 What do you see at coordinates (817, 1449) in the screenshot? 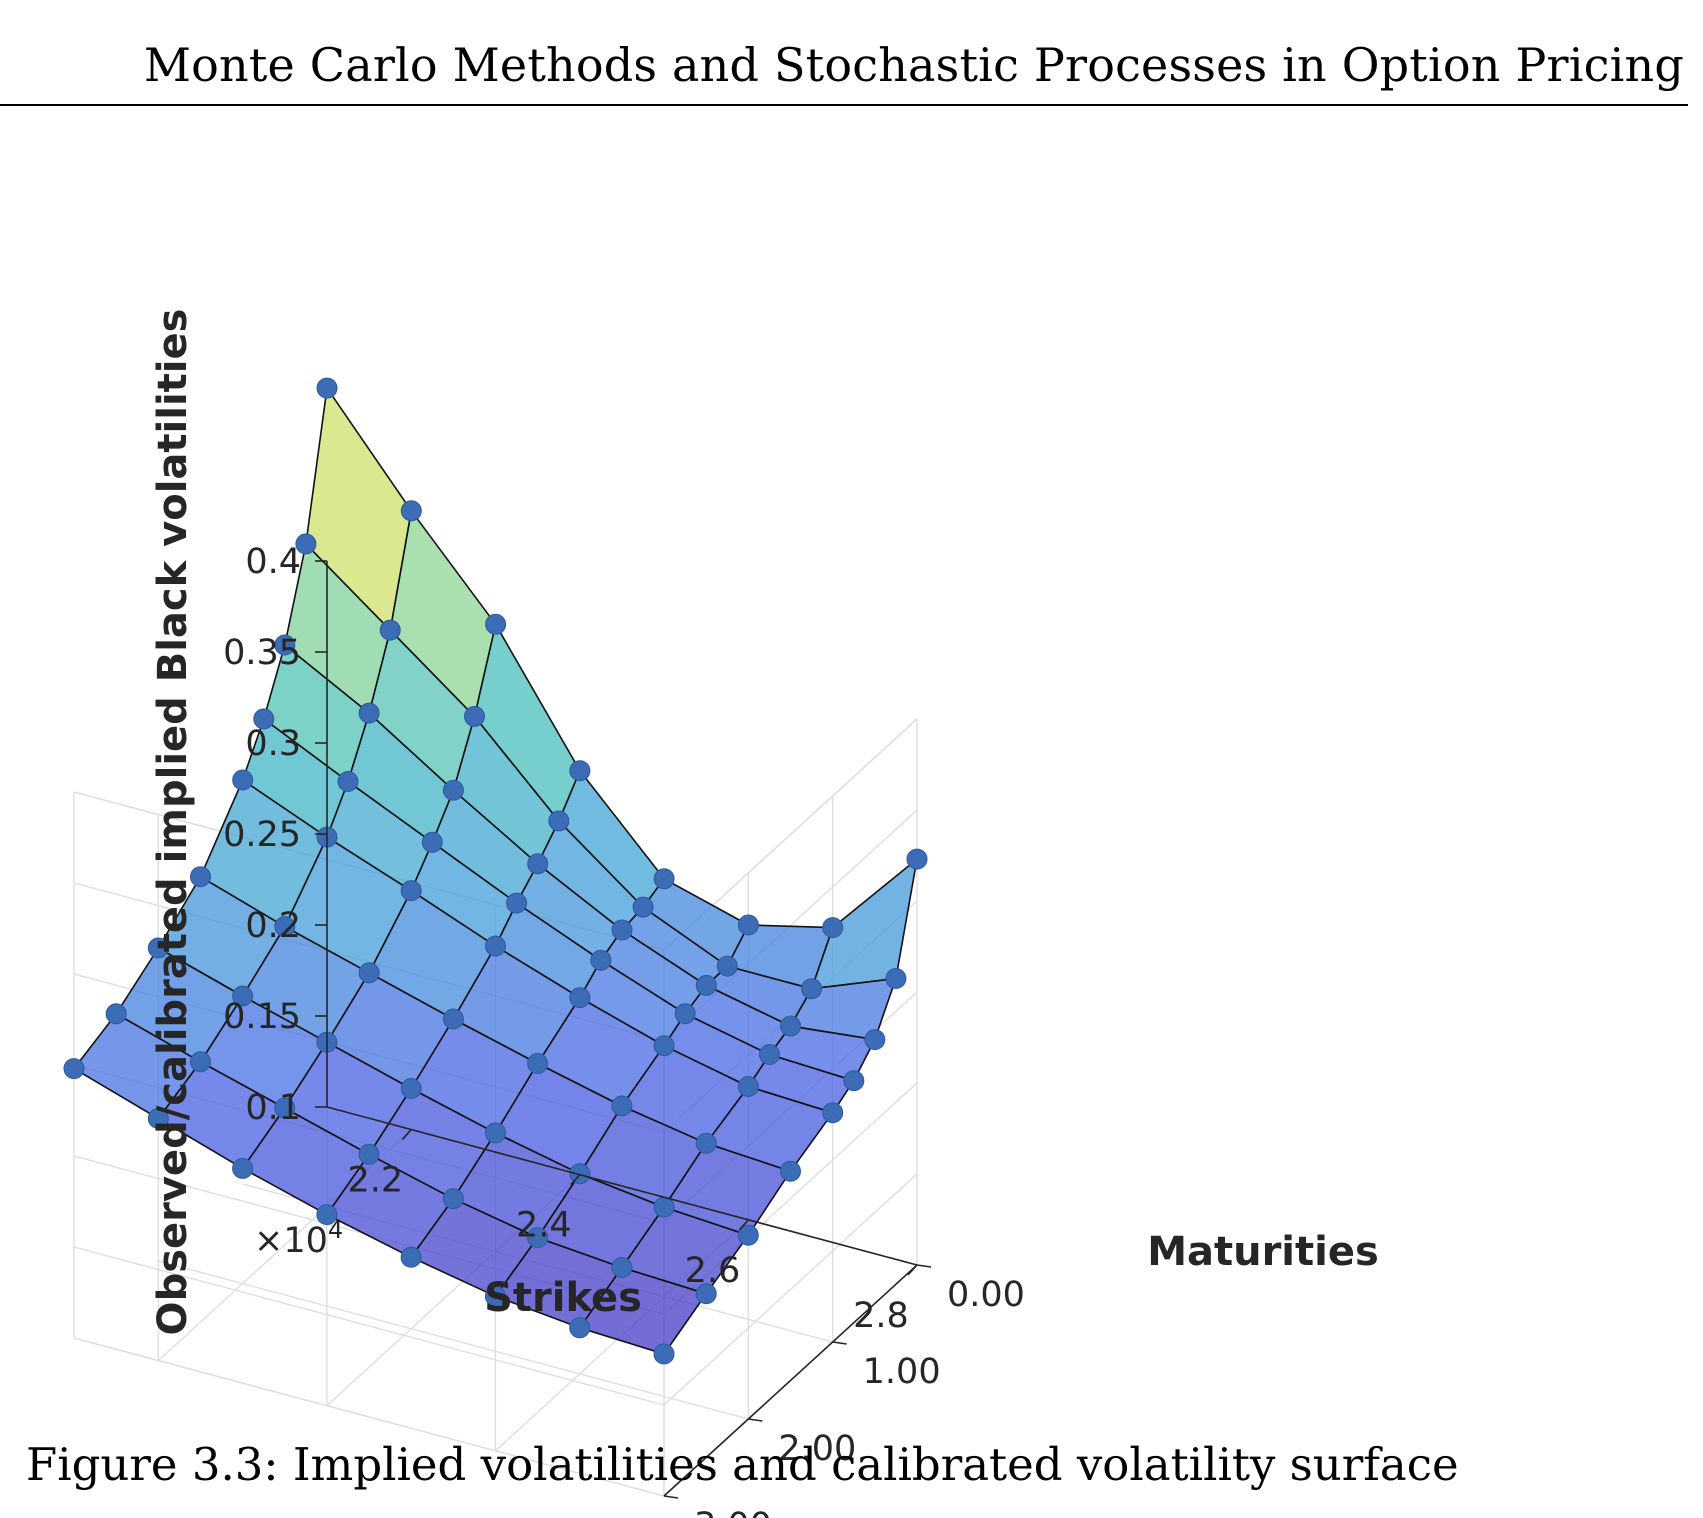
I see `y-tick-label-2: 2.00` at bounding box center [817, 1449].